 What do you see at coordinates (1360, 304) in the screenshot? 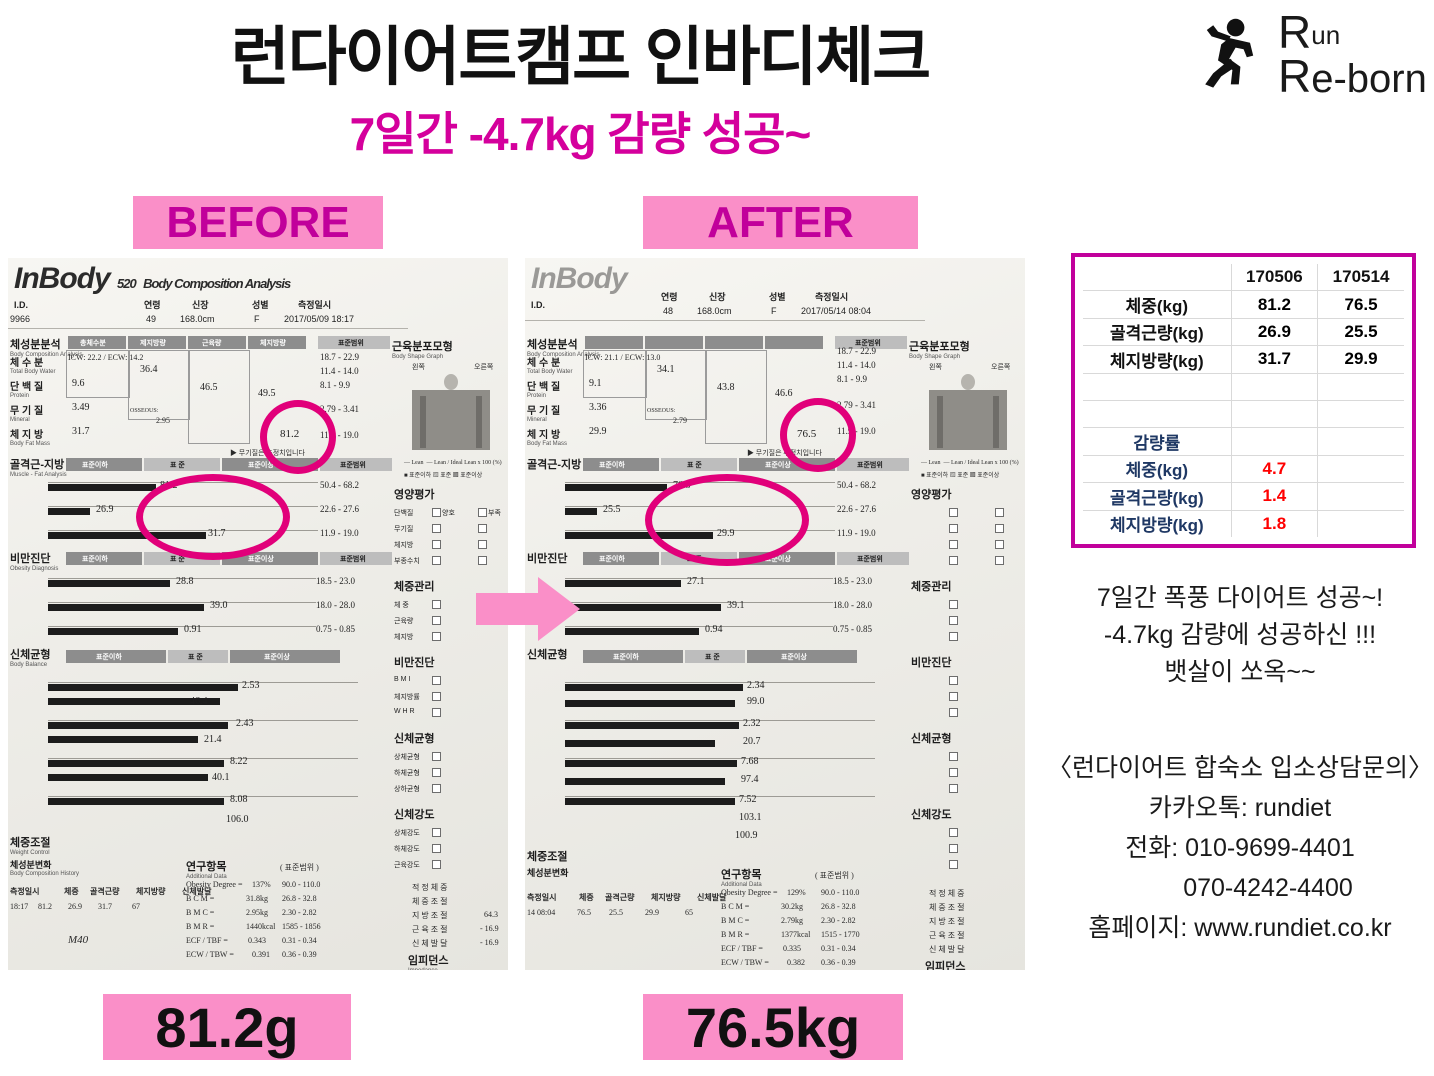
I see `row0-v2: 76.5` at bounding box center [1360, 304].